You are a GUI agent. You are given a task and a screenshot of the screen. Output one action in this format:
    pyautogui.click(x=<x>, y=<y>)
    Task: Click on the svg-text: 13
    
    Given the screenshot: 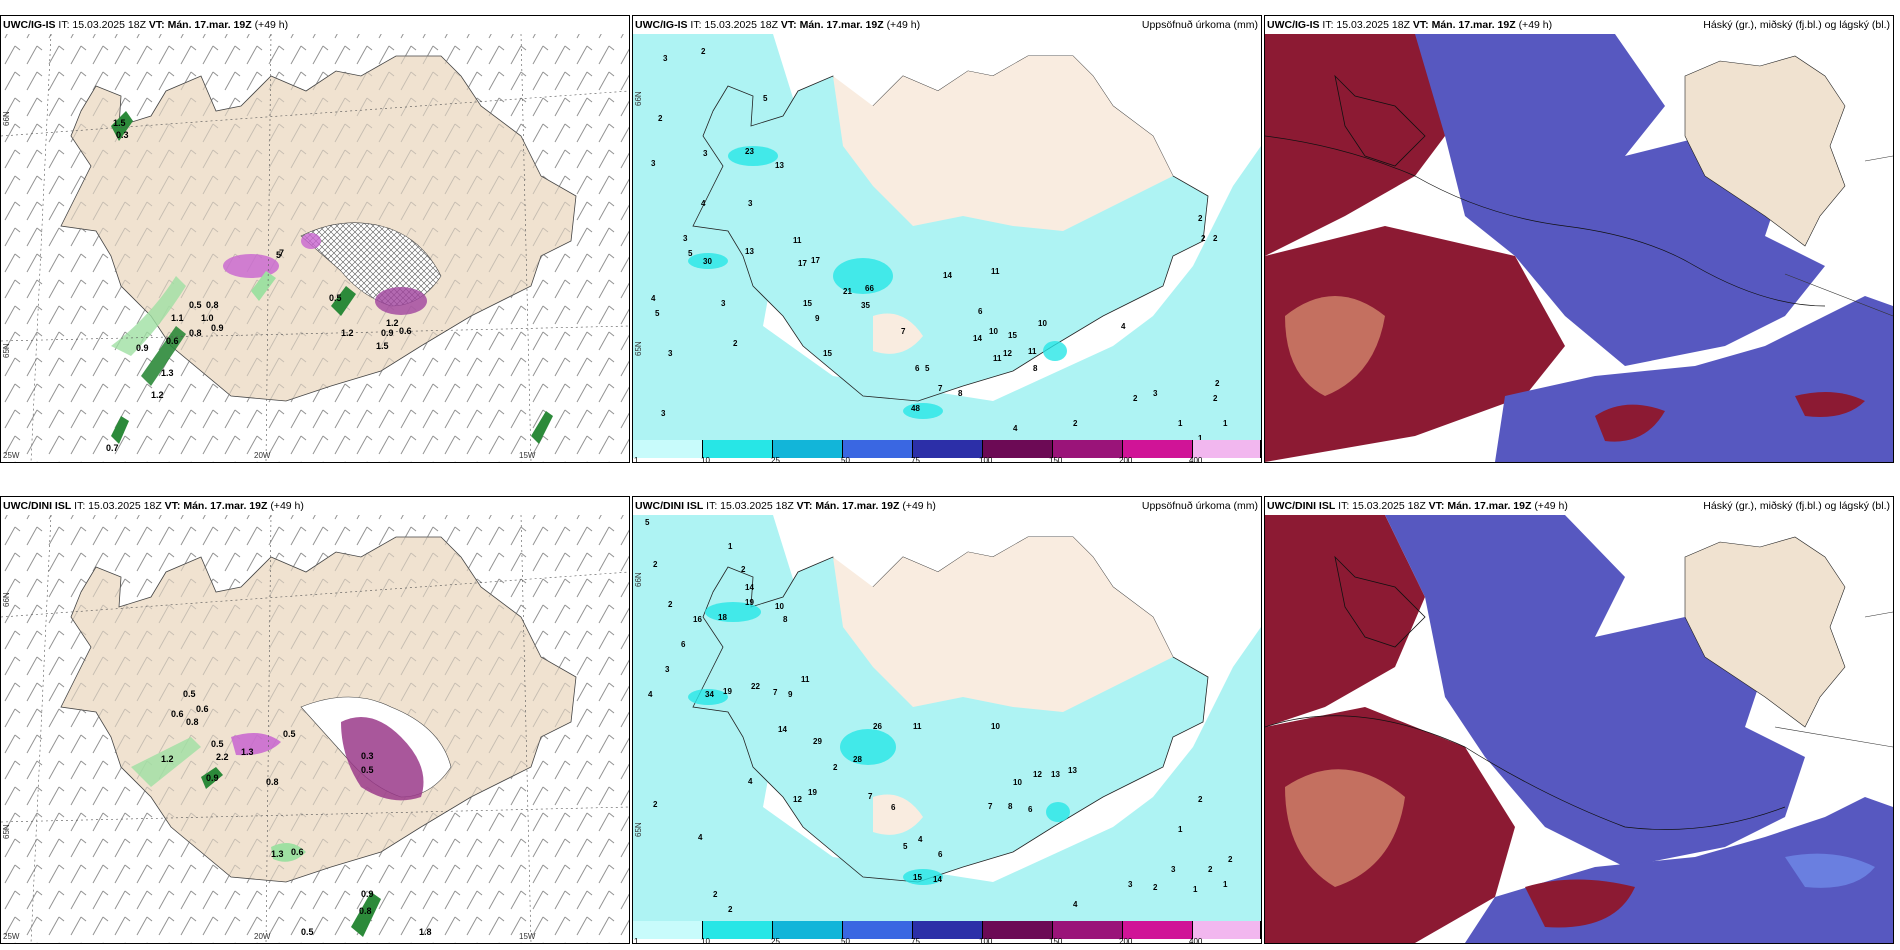 What is the action you would take?
    pyautogui.click(x=779, y=165)
    